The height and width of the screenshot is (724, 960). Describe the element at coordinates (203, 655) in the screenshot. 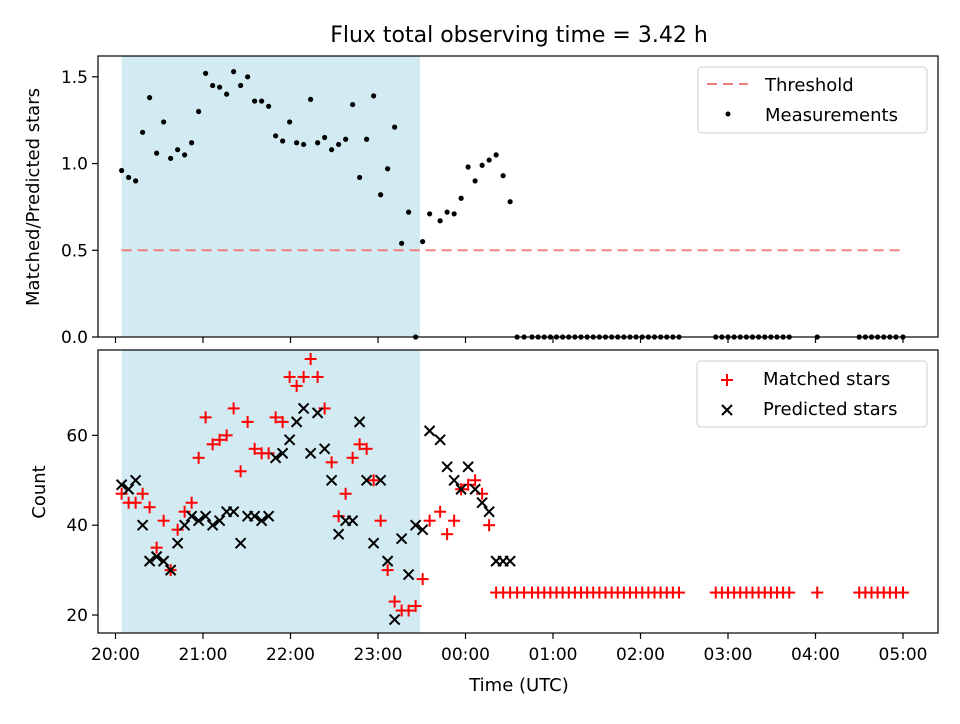

I see `x-tick-label: 21:00` at that location.